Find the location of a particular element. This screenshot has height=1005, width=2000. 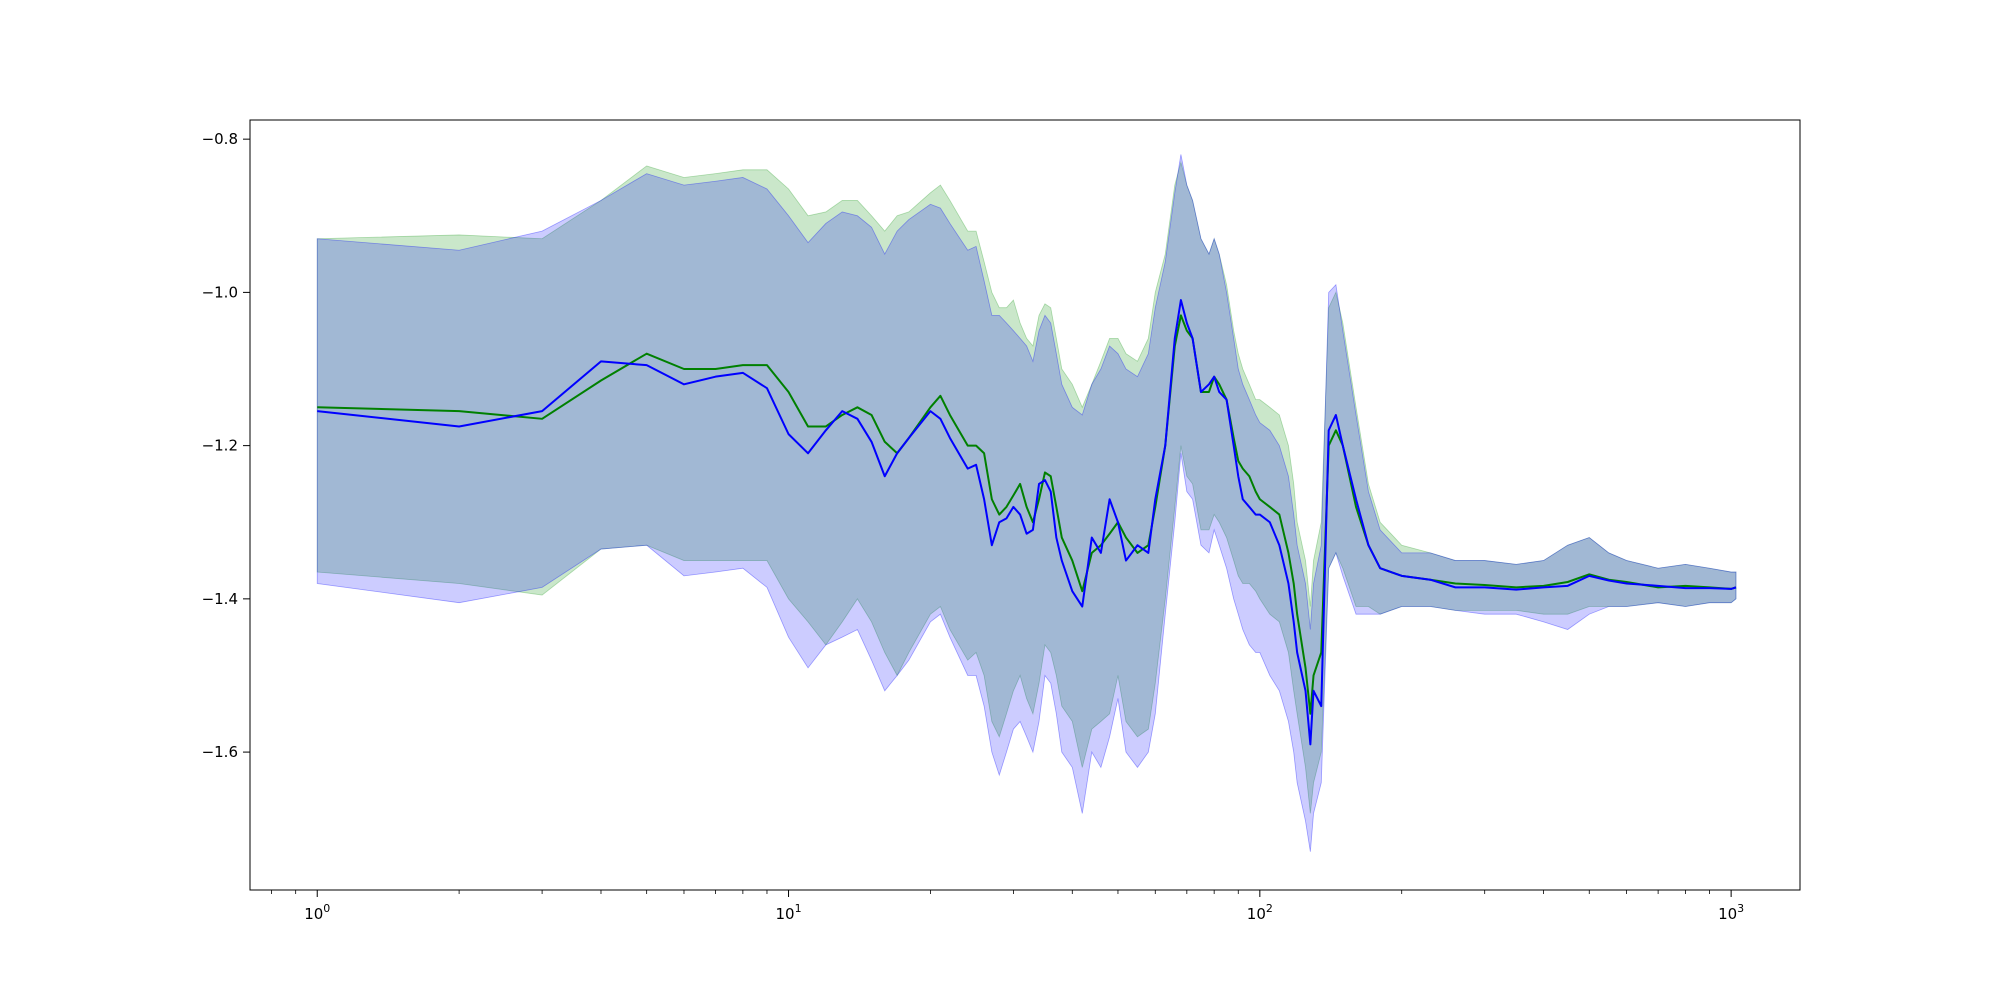

y-tick-label: −0.8 is located at coordinates (220, 139).